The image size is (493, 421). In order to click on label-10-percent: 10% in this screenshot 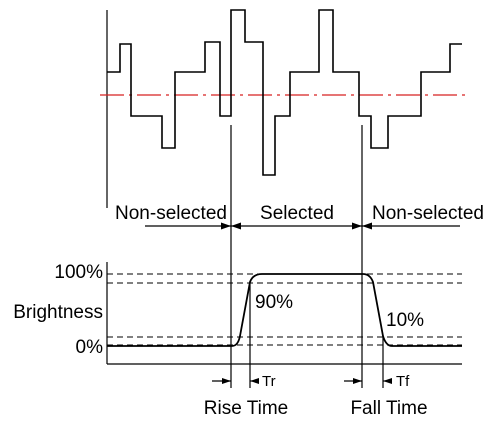, I will do `click(405, 320)`.